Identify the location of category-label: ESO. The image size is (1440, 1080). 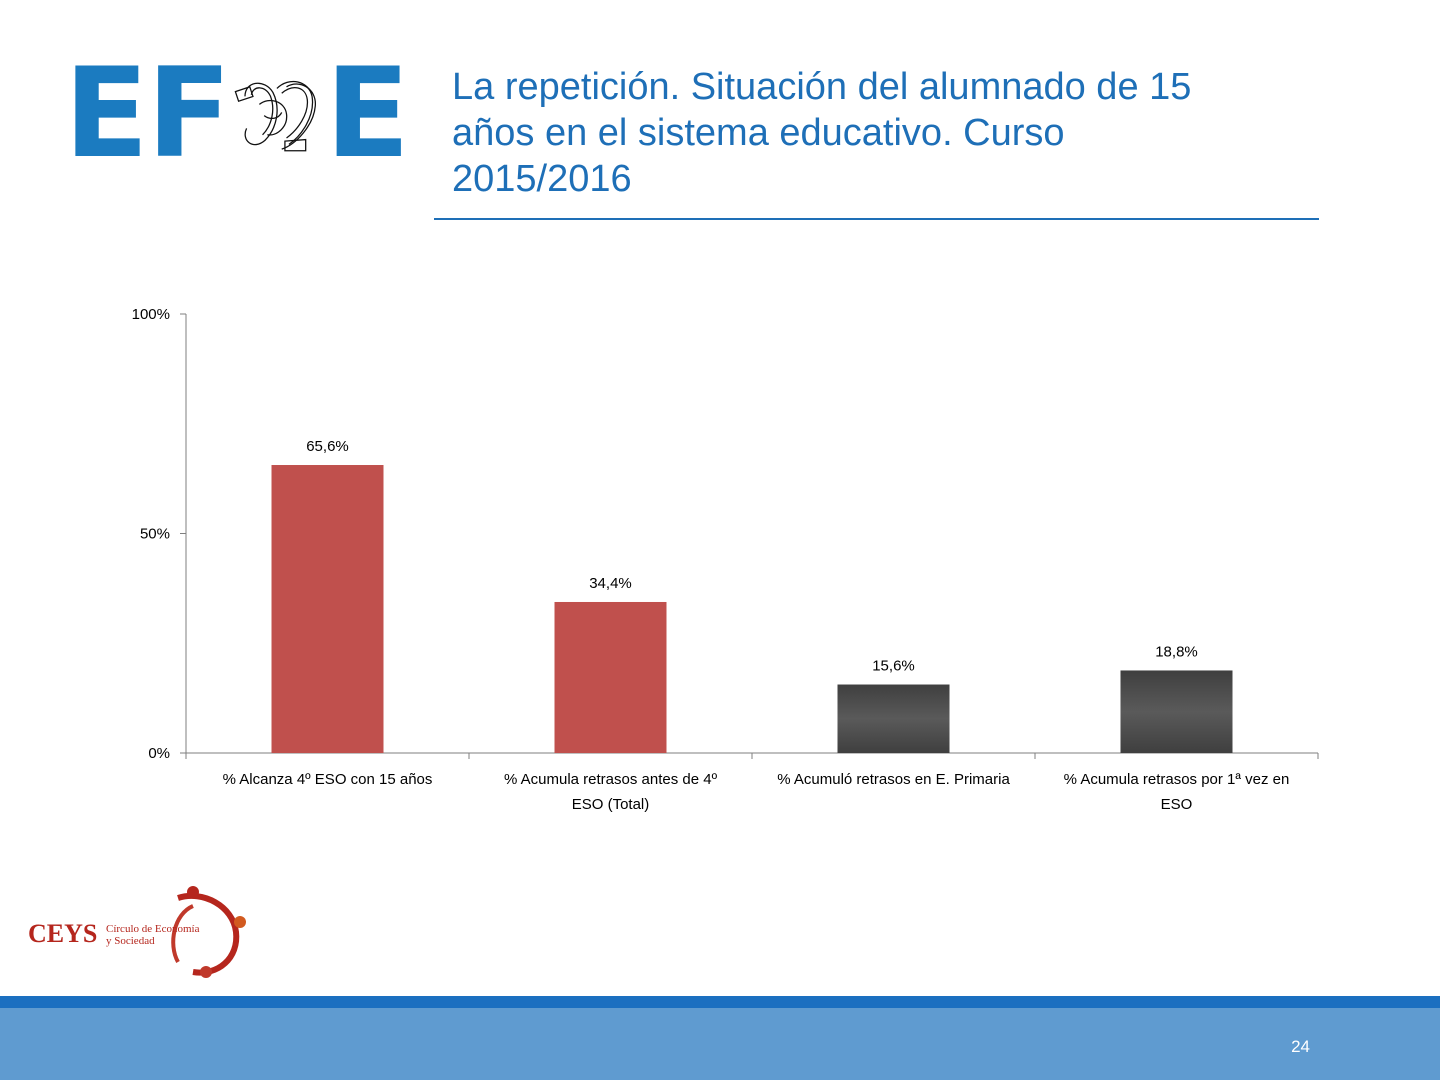
(1177, 804).